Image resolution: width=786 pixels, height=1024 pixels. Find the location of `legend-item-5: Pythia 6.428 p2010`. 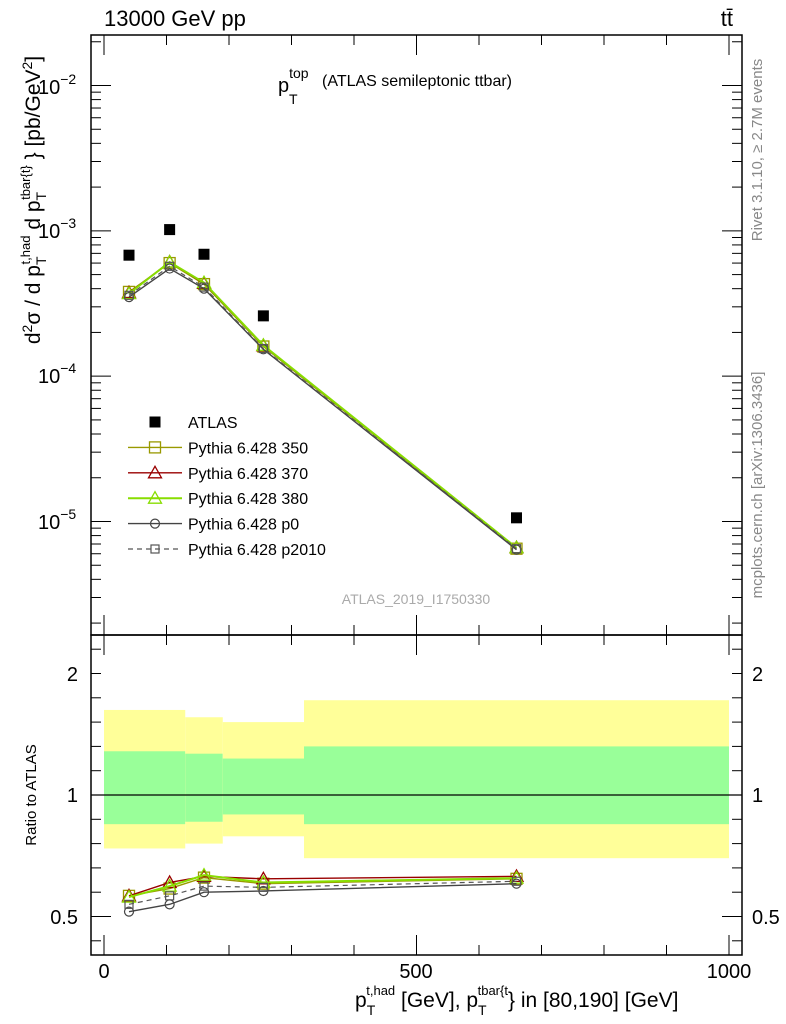

legend-item-5: Pythia 6.428 p2010 is located at coordinates (227, 550).